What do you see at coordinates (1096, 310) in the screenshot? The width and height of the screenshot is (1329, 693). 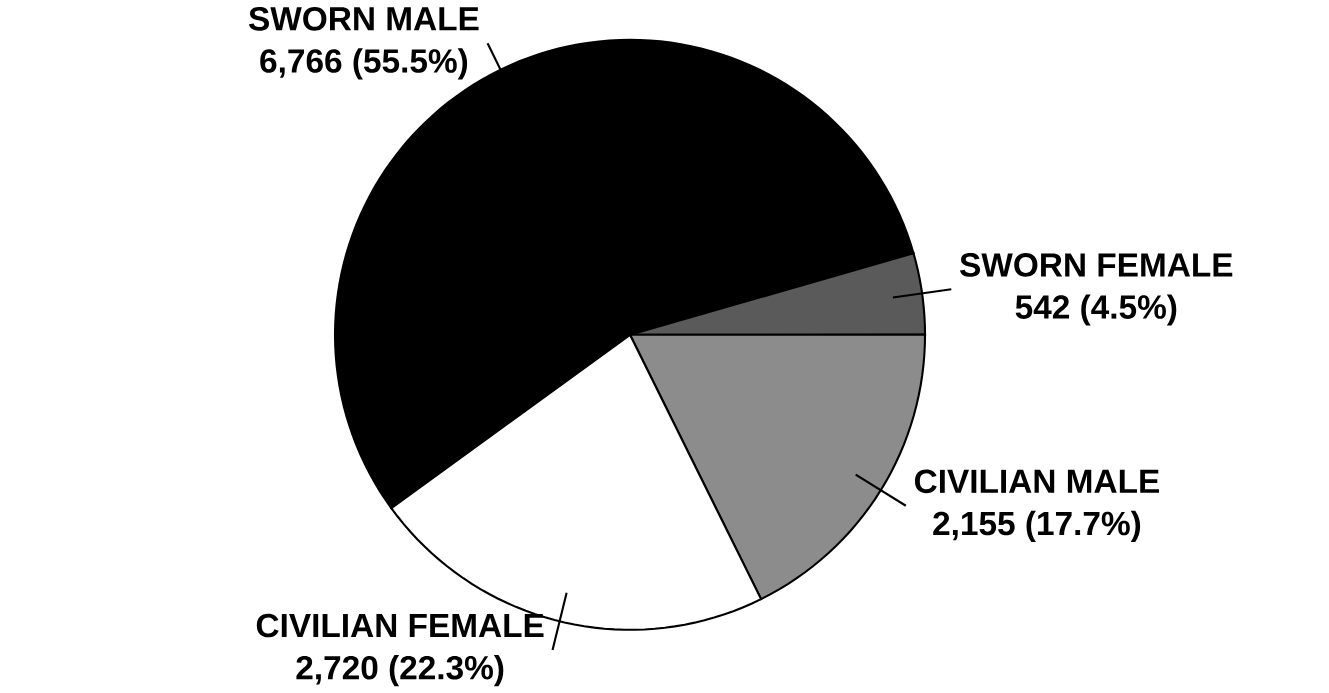 I see `data-label: 542 (4.5%)` at bounding box center [1096, 310].